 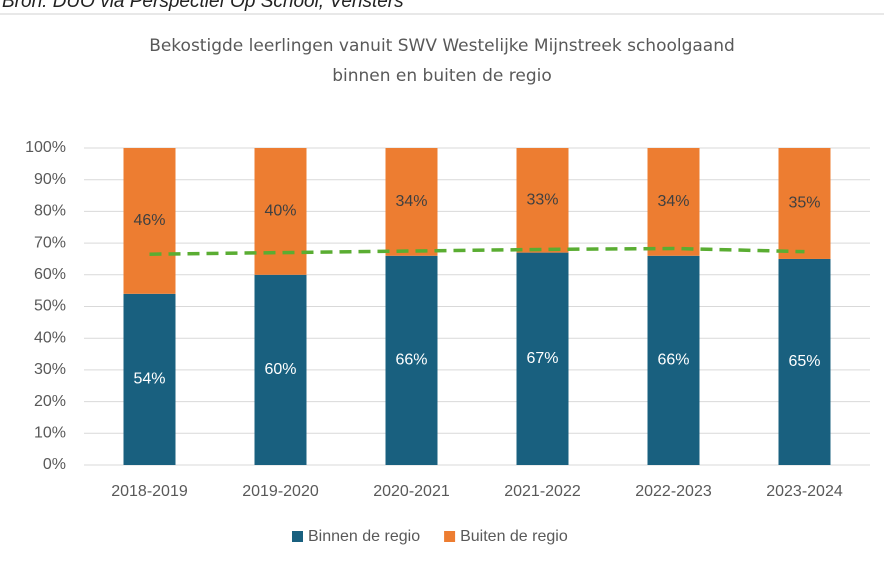 What do you see at coordinates (50, 401) in the screenshot?
I see `y-tick-label: 20%` at bounding box center [50, 401].